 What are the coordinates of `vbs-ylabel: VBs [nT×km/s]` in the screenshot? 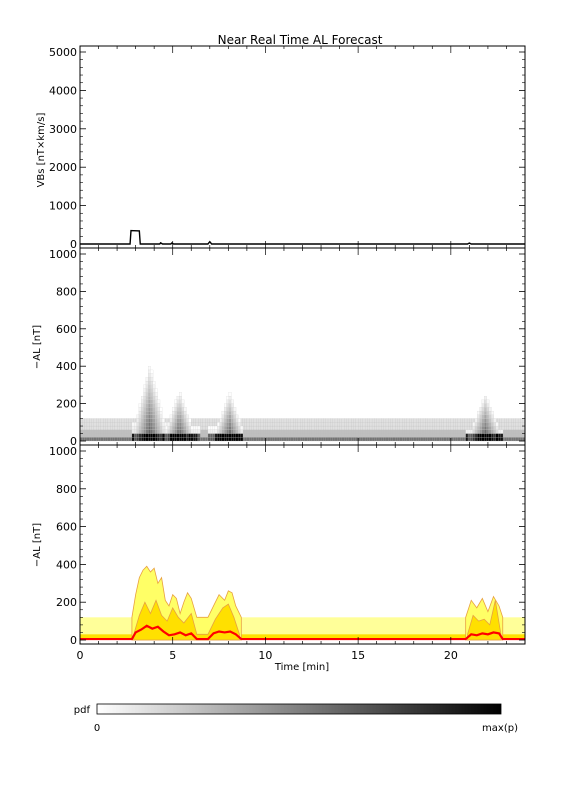 It's located at (41, 149).